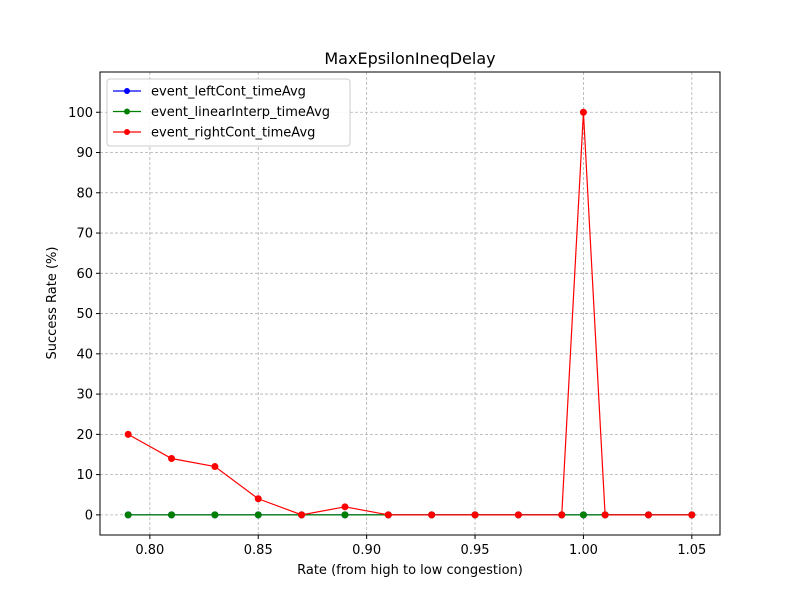 This screenshot has width=800, height=600. What do you see at coordinates (84, 354) in the screenshot?
I see `y-tick-label: 40` at bounding box center [84, 354].